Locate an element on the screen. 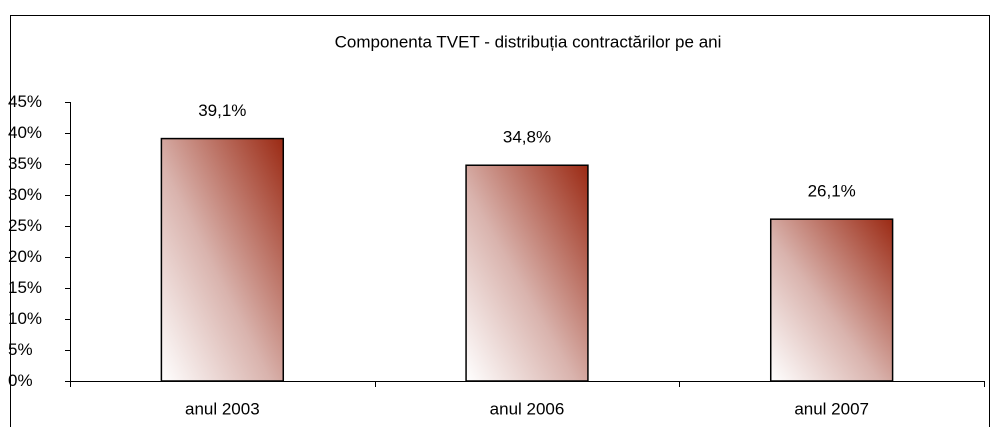  y-tick-label: 0% is located at coordinates (20, 380).